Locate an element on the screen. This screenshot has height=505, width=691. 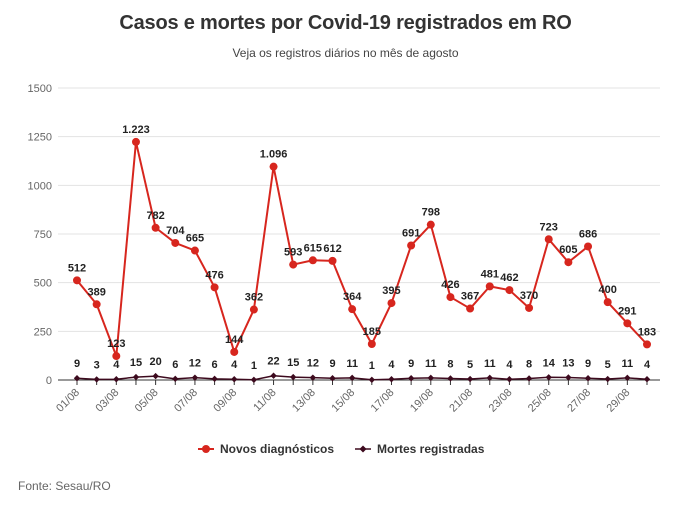
y-tick-label: 250 is located at coordinates (43, 332).